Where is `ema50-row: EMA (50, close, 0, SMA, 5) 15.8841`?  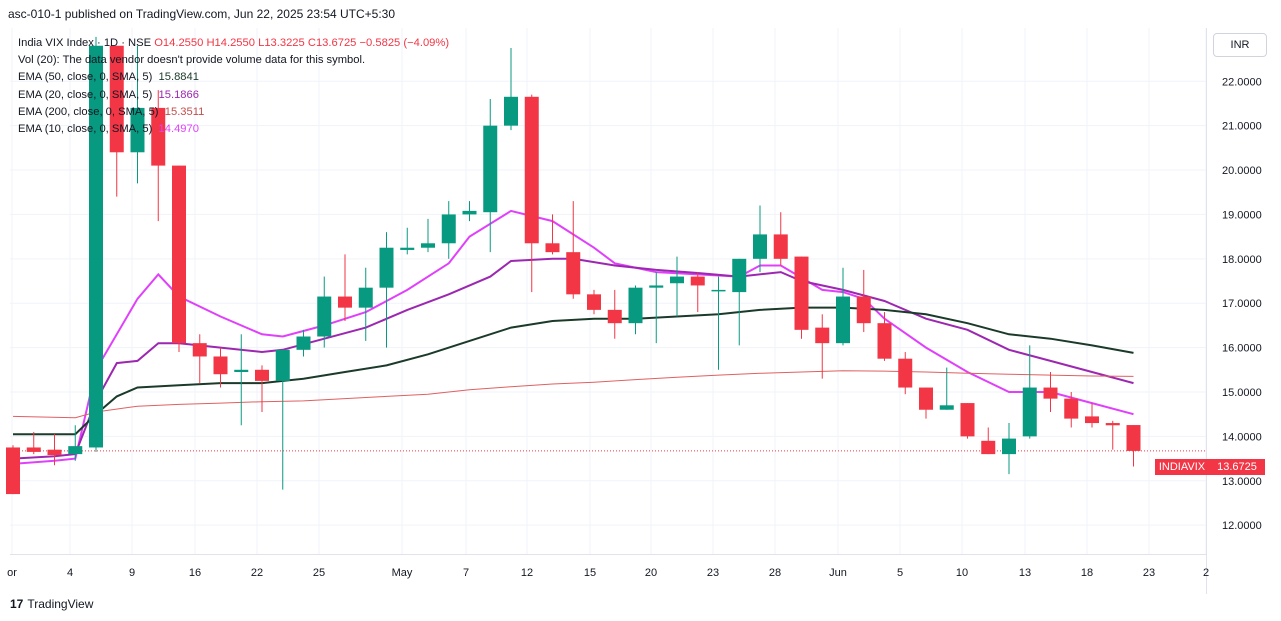
ema50-row: EMA (50, close, 0, SMA, 5) 15.8841 is located at coordinates (233, 77).